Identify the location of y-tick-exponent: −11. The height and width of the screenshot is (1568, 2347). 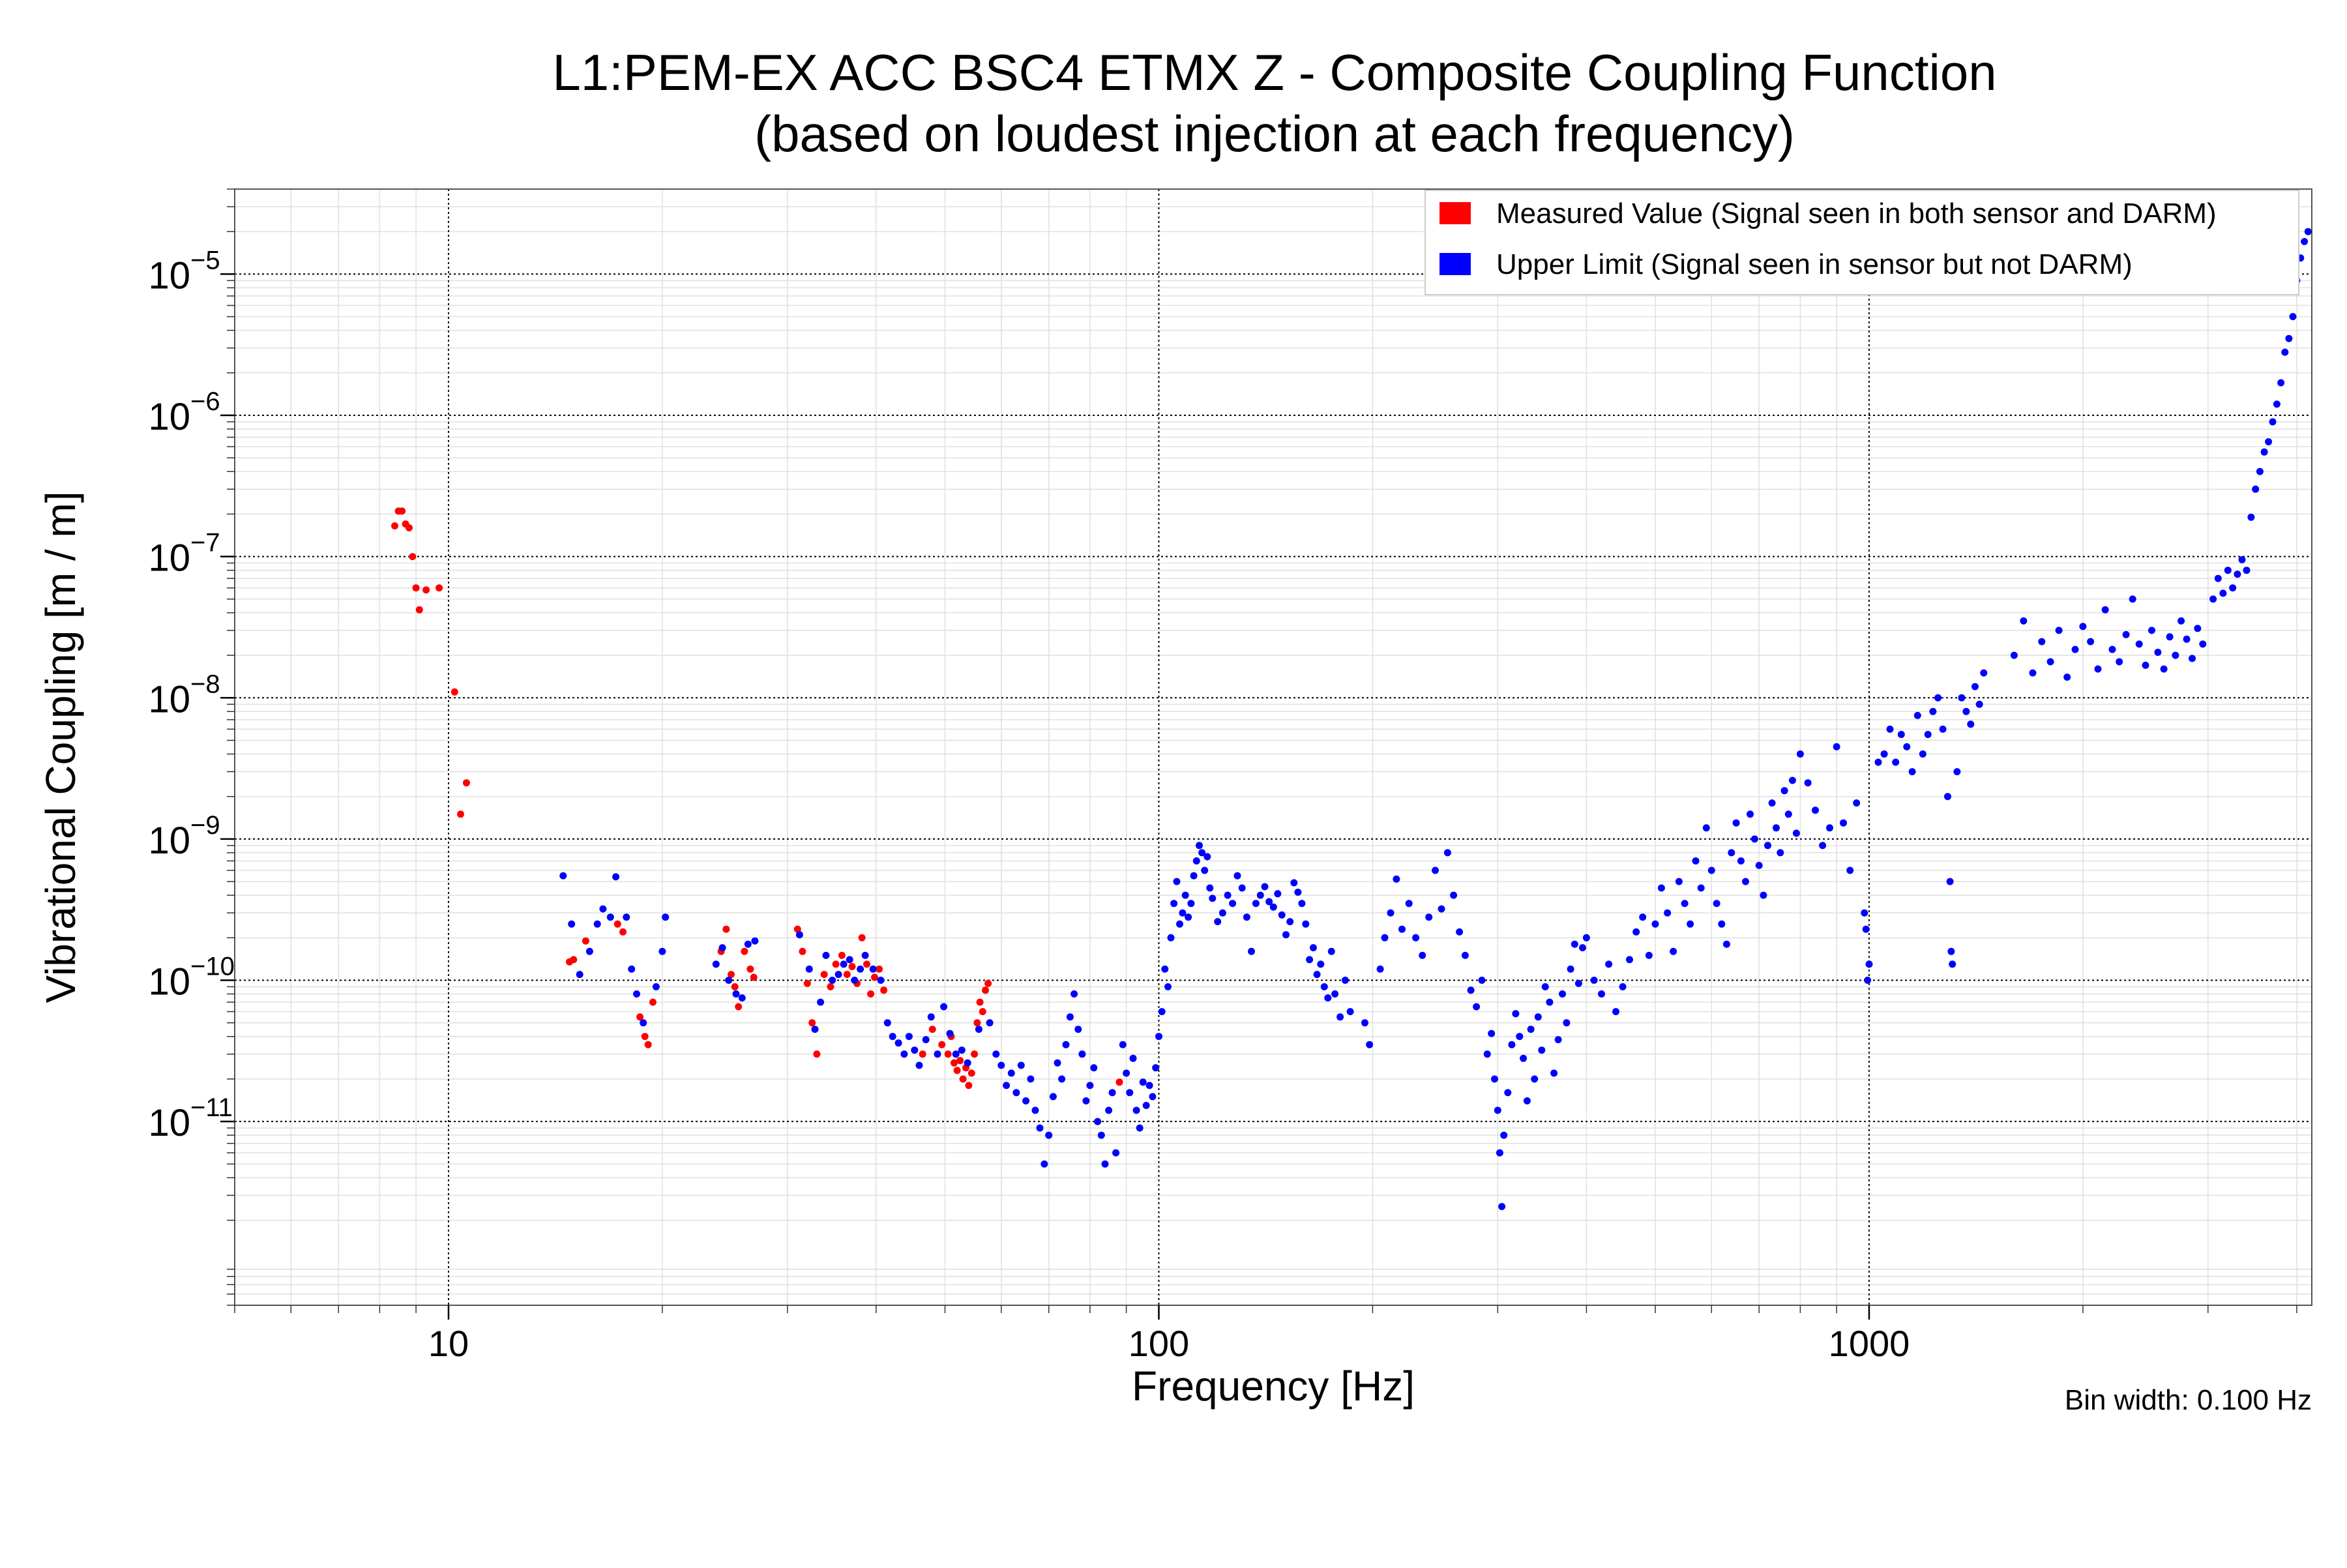
(211, 1108).